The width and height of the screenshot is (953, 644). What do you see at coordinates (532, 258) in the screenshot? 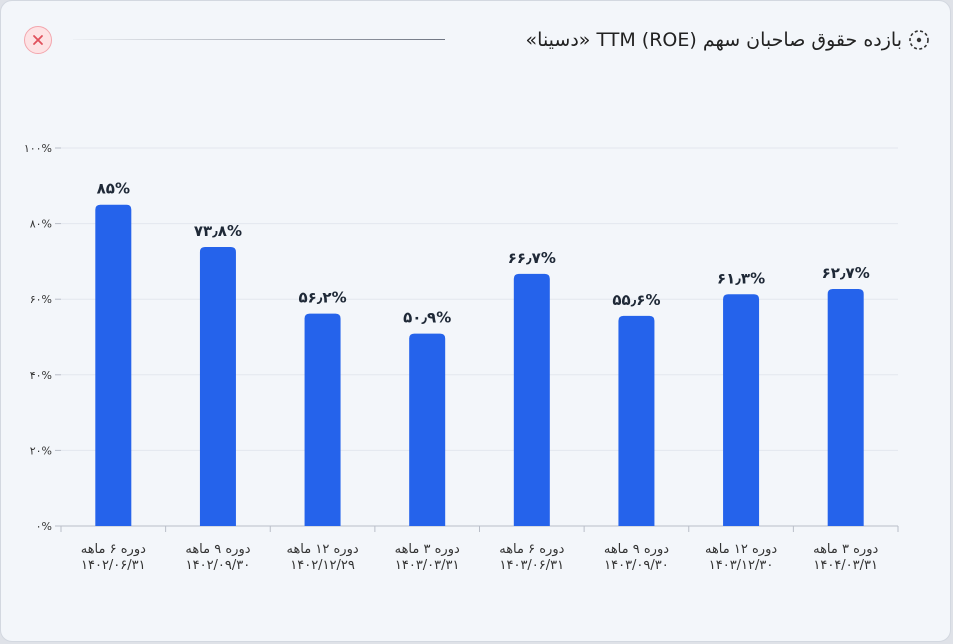
I see `data-label: ۶۶٫۷%` at bounding box center [532, 258].